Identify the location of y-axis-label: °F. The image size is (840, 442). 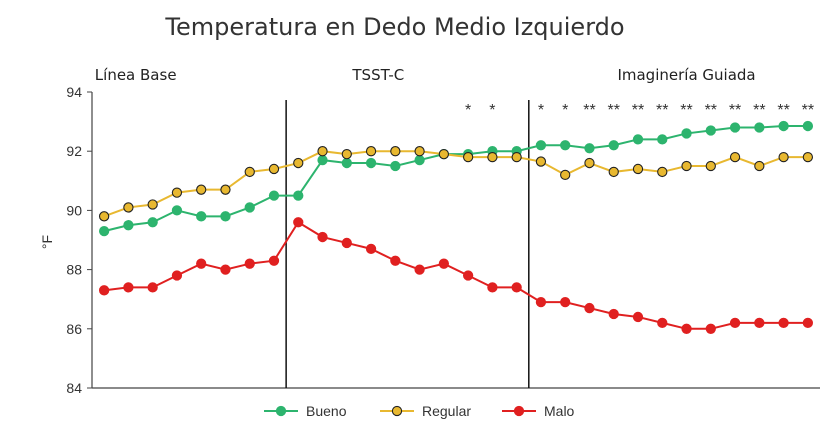
(47, 242).